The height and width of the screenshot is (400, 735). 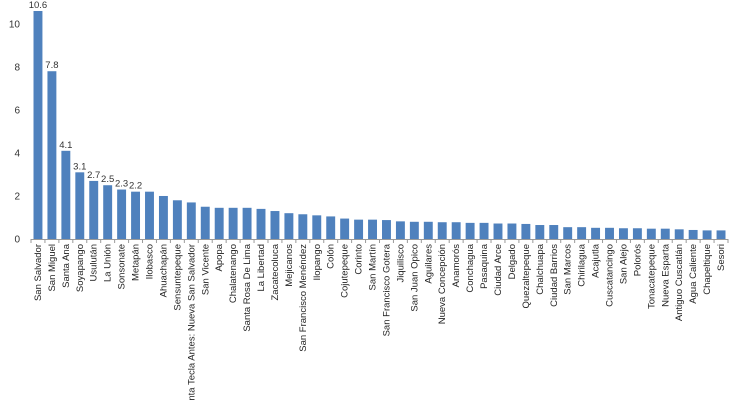 What do you see at coordinates (400, 263) in the screenshot?
I see `x-tick-label: Jiquilisco` at bounding box center [400, 263].